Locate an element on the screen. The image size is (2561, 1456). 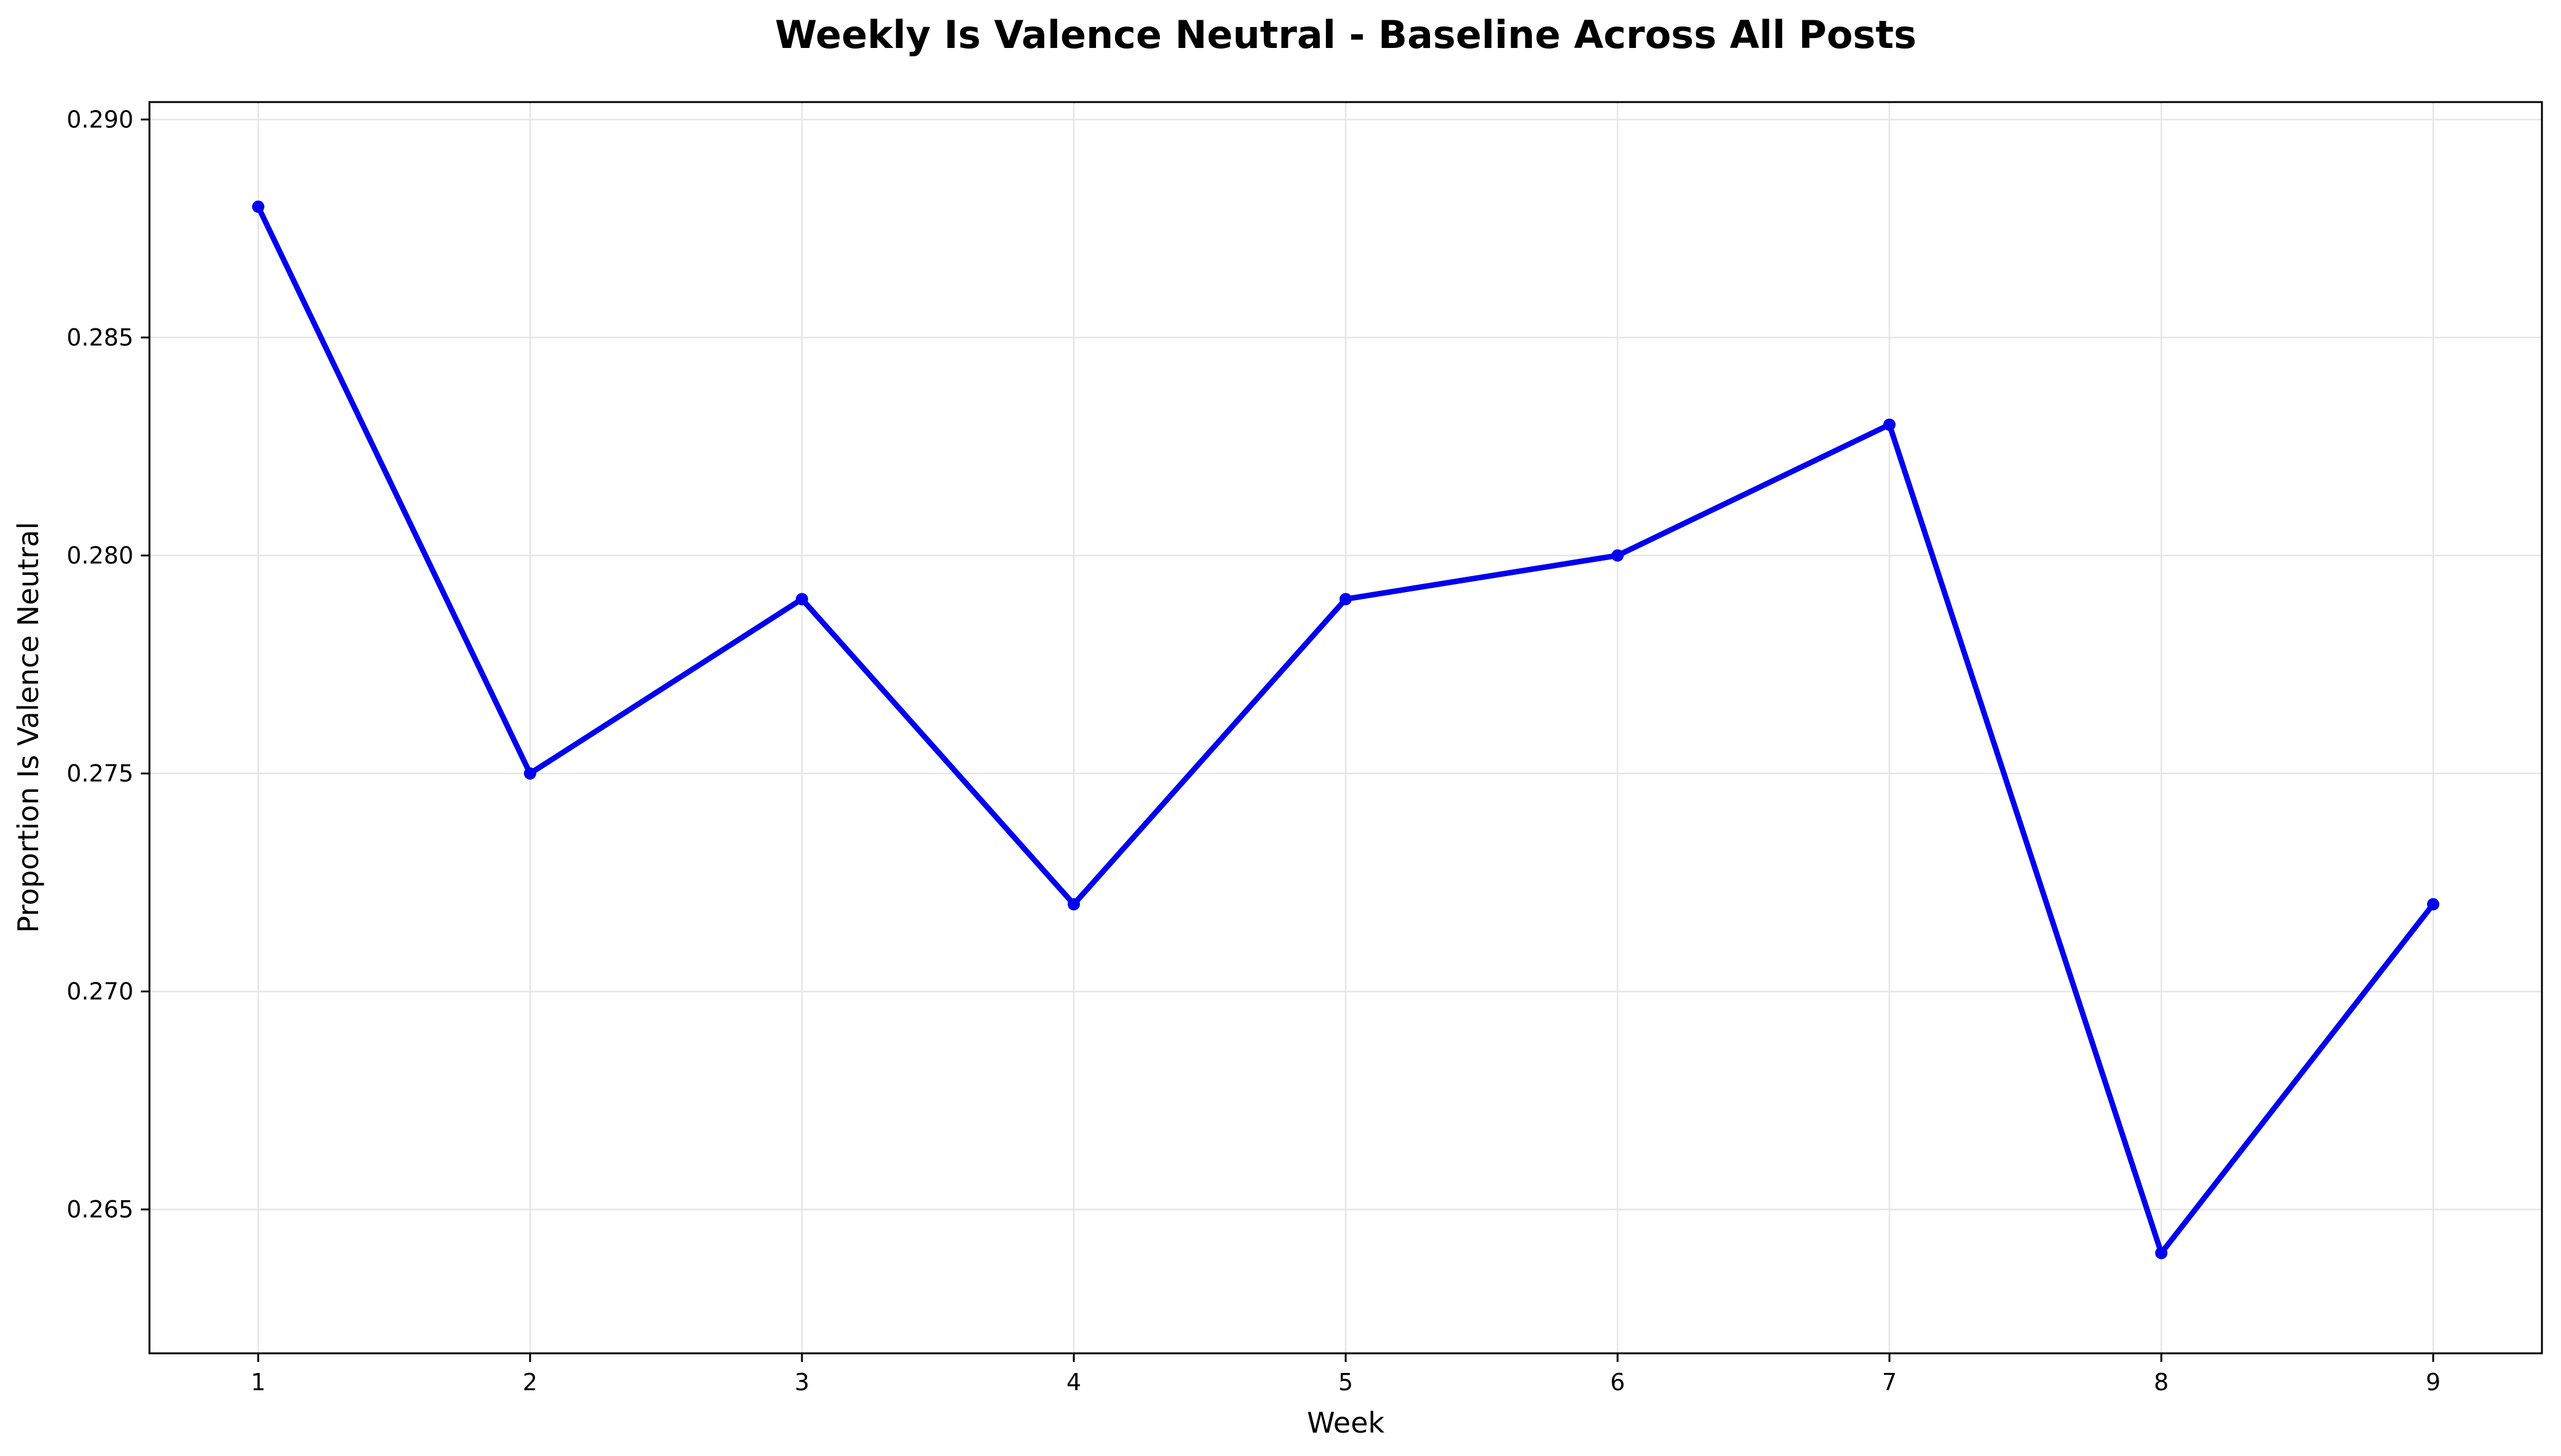
x-tick-label: 1 is located at coordinates (258, 1383).